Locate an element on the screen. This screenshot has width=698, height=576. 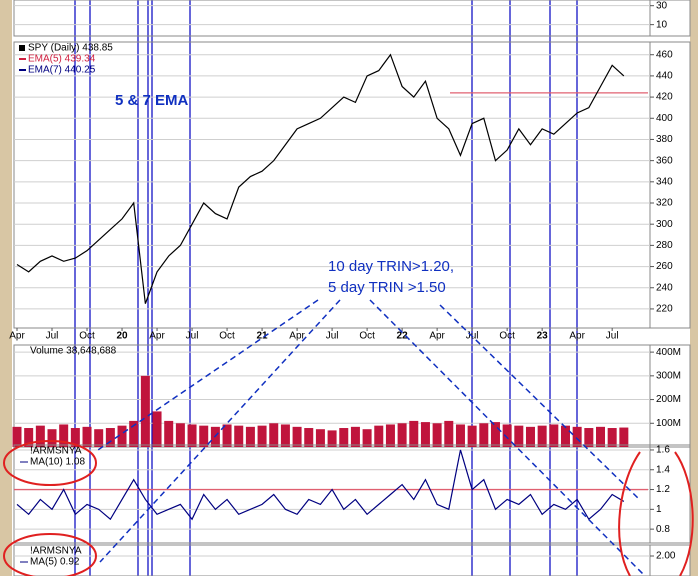
annotation: 5 day TRIN >1.50 is located at coordinates (387, 287).